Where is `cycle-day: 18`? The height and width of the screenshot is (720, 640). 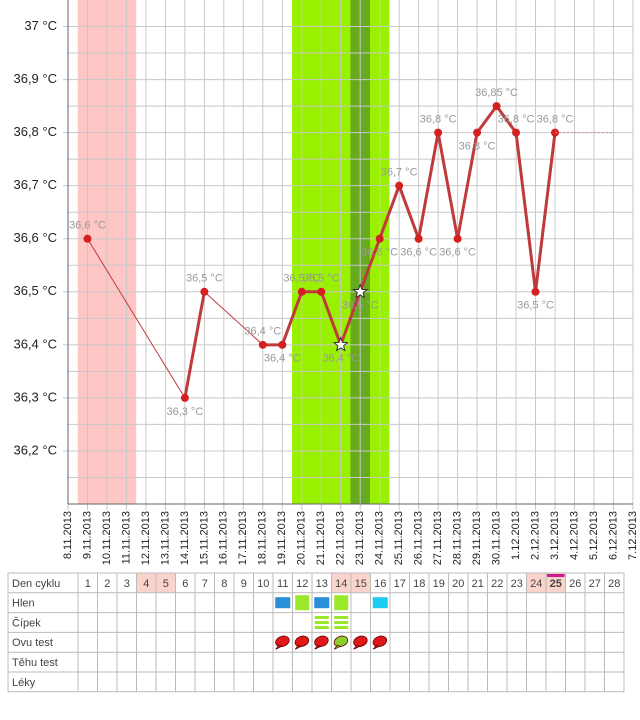 cycle-day: 18 is located at coordinates (419, 584).